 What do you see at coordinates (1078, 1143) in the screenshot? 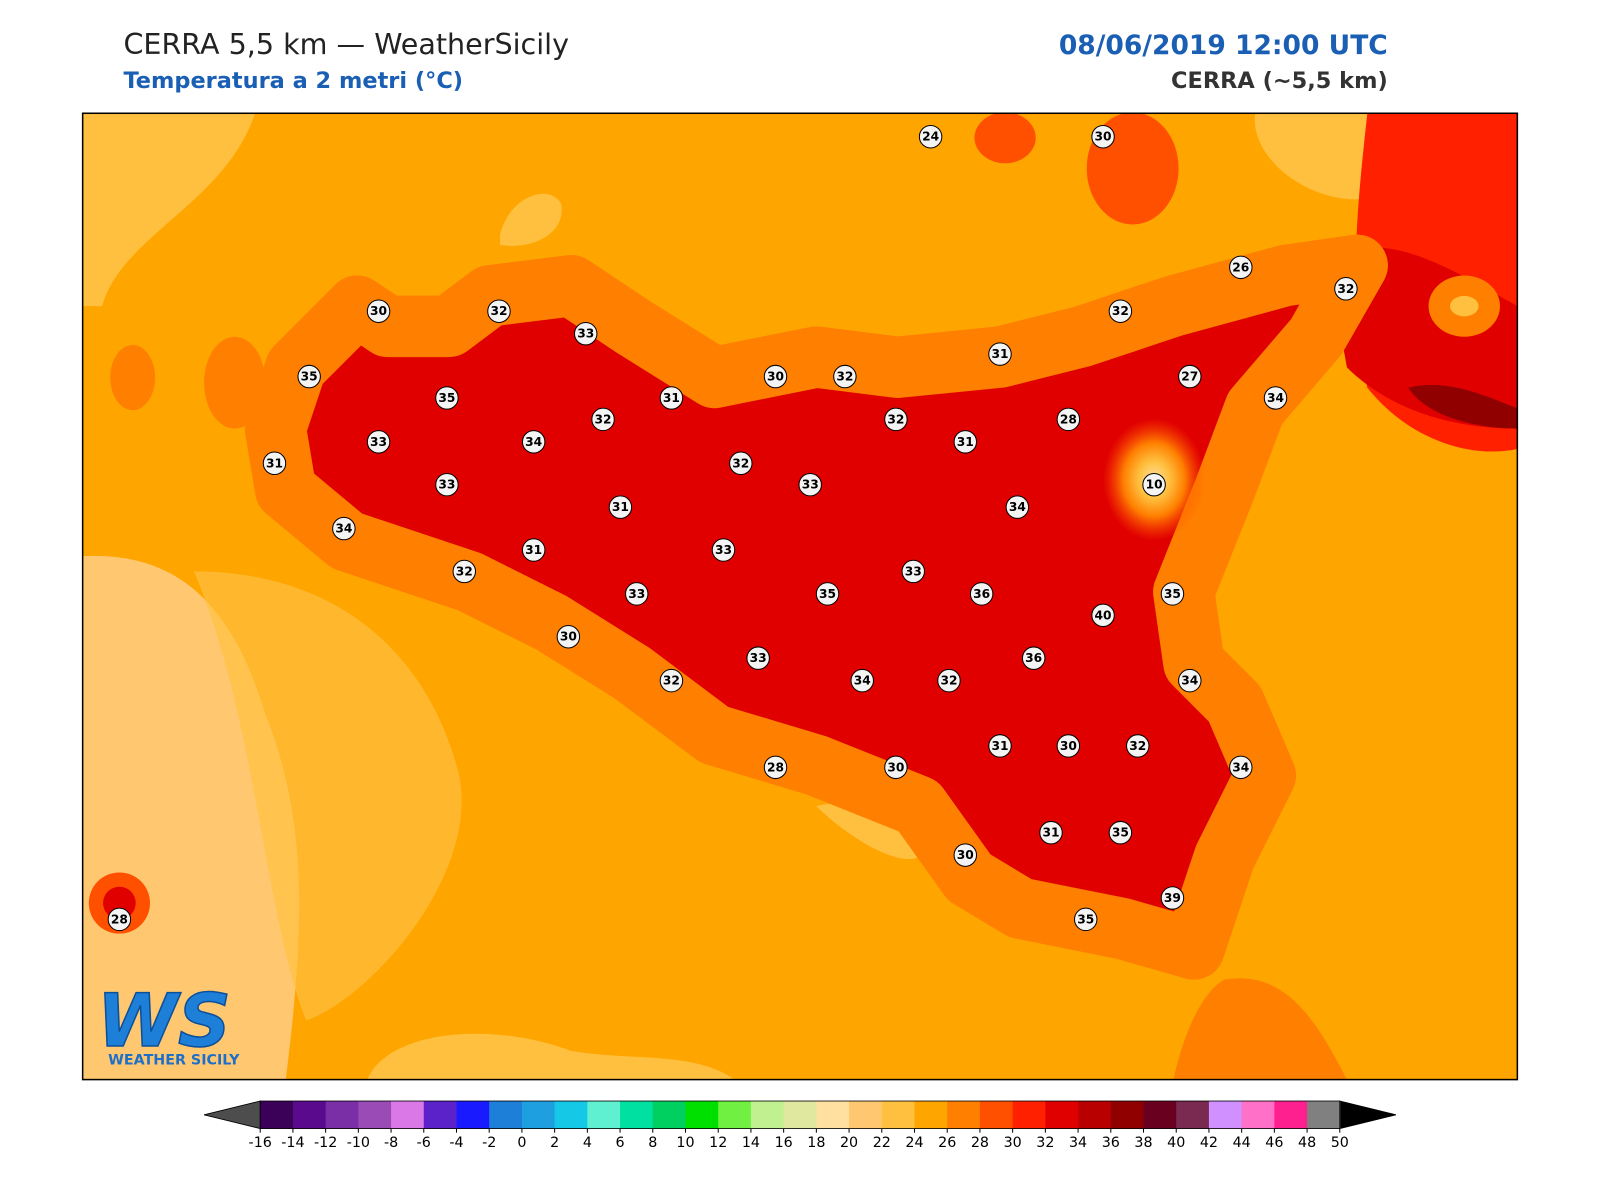
I see `colorbar-tick-label: 34` at bounding box center [1078, 1143].